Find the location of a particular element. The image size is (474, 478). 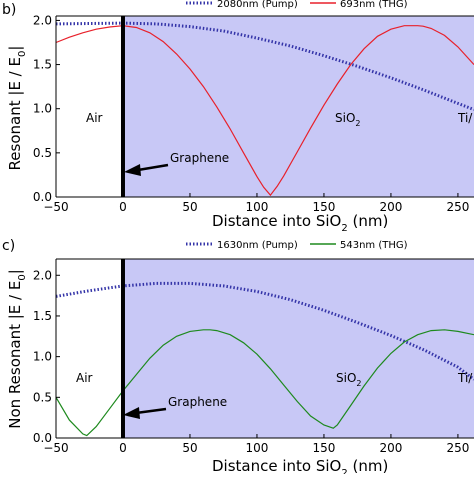

y-axis-label: Non Resonant |E / E0| is located at coordinates (17, 349).